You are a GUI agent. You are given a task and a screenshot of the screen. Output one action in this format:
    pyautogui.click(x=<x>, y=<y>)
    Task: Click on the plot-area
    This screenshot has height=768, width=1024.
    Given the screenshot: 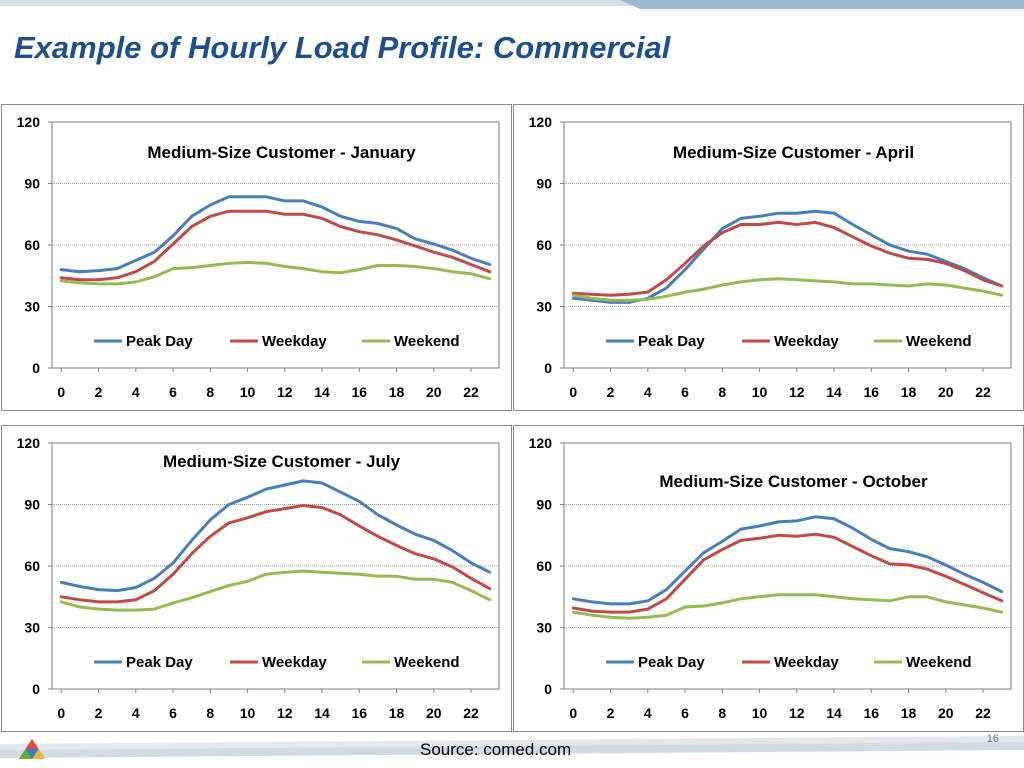 What is the action you would take?
    pyautogui.click(x=275, y=566)
    